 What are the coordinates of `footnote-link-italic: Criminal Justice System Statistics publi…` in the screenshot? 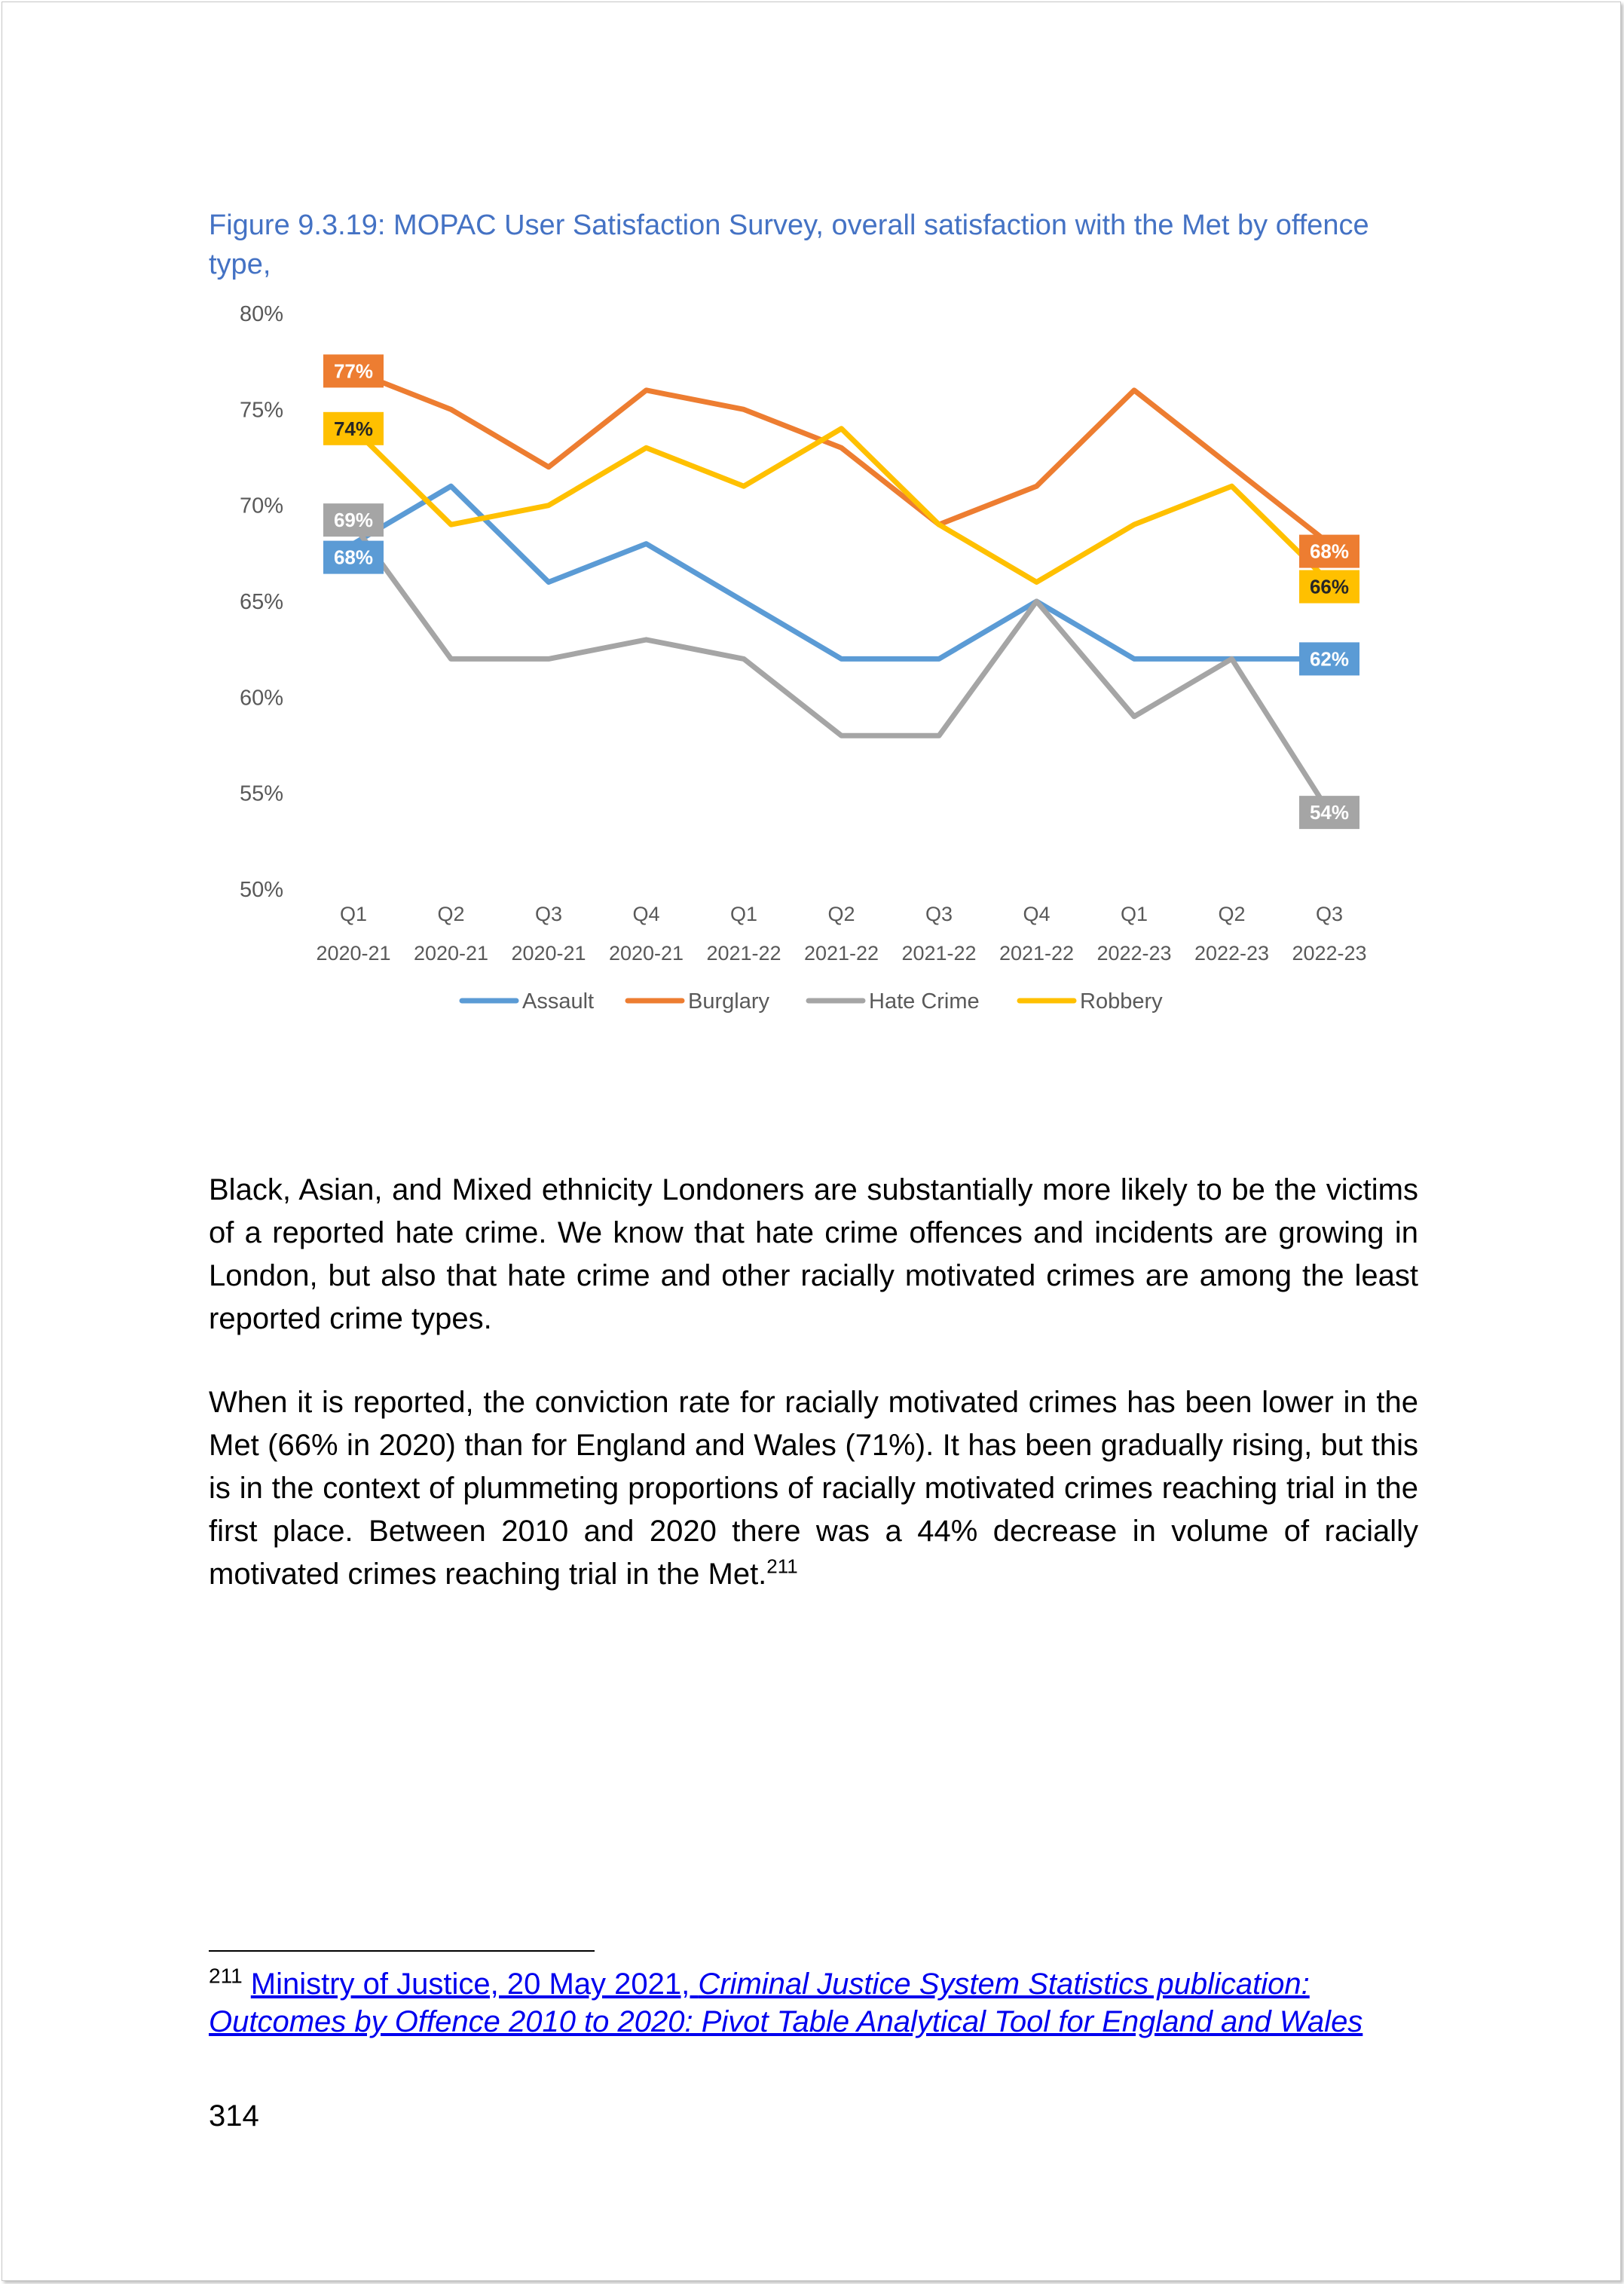 It's located at (786, 2003).